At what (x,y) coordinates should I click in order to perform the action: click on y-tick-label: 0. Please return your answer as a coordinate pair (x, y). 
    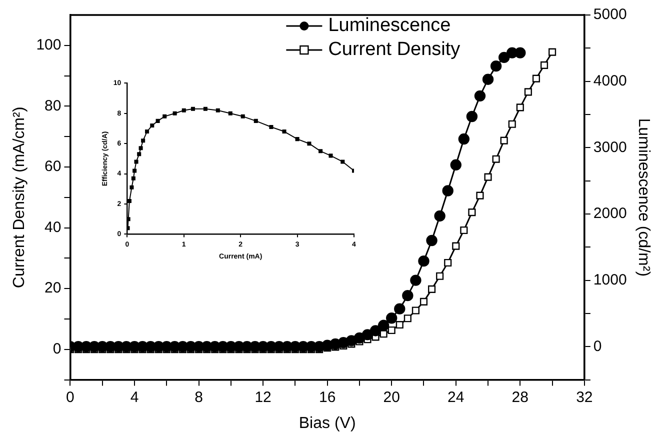
    Looking at the image, I should click on (57, 349).